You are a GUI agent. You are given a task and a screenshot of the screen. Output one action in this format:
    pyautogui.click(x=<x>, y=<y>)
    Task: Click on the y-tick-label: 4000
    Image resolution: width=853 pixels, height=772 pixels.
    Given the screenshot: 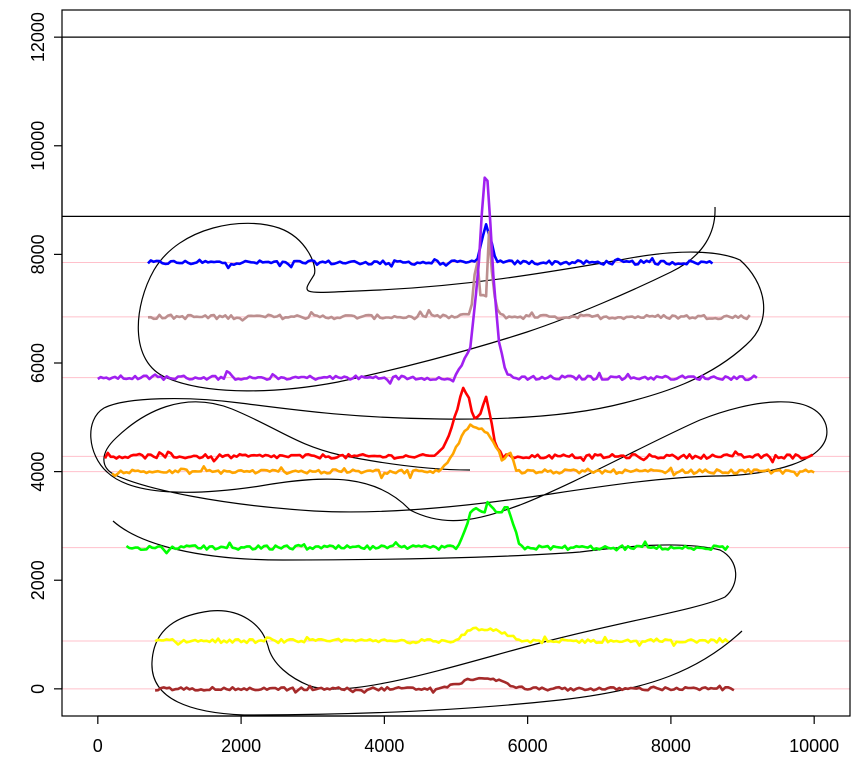 What is the action you would take?
    pyautogui.click(x=38, y=472)
    